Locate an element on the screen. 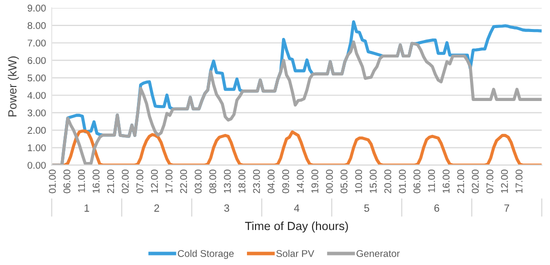 This screenshot has height=265, width=550. text: 6 is located at coordinates (437, 208).